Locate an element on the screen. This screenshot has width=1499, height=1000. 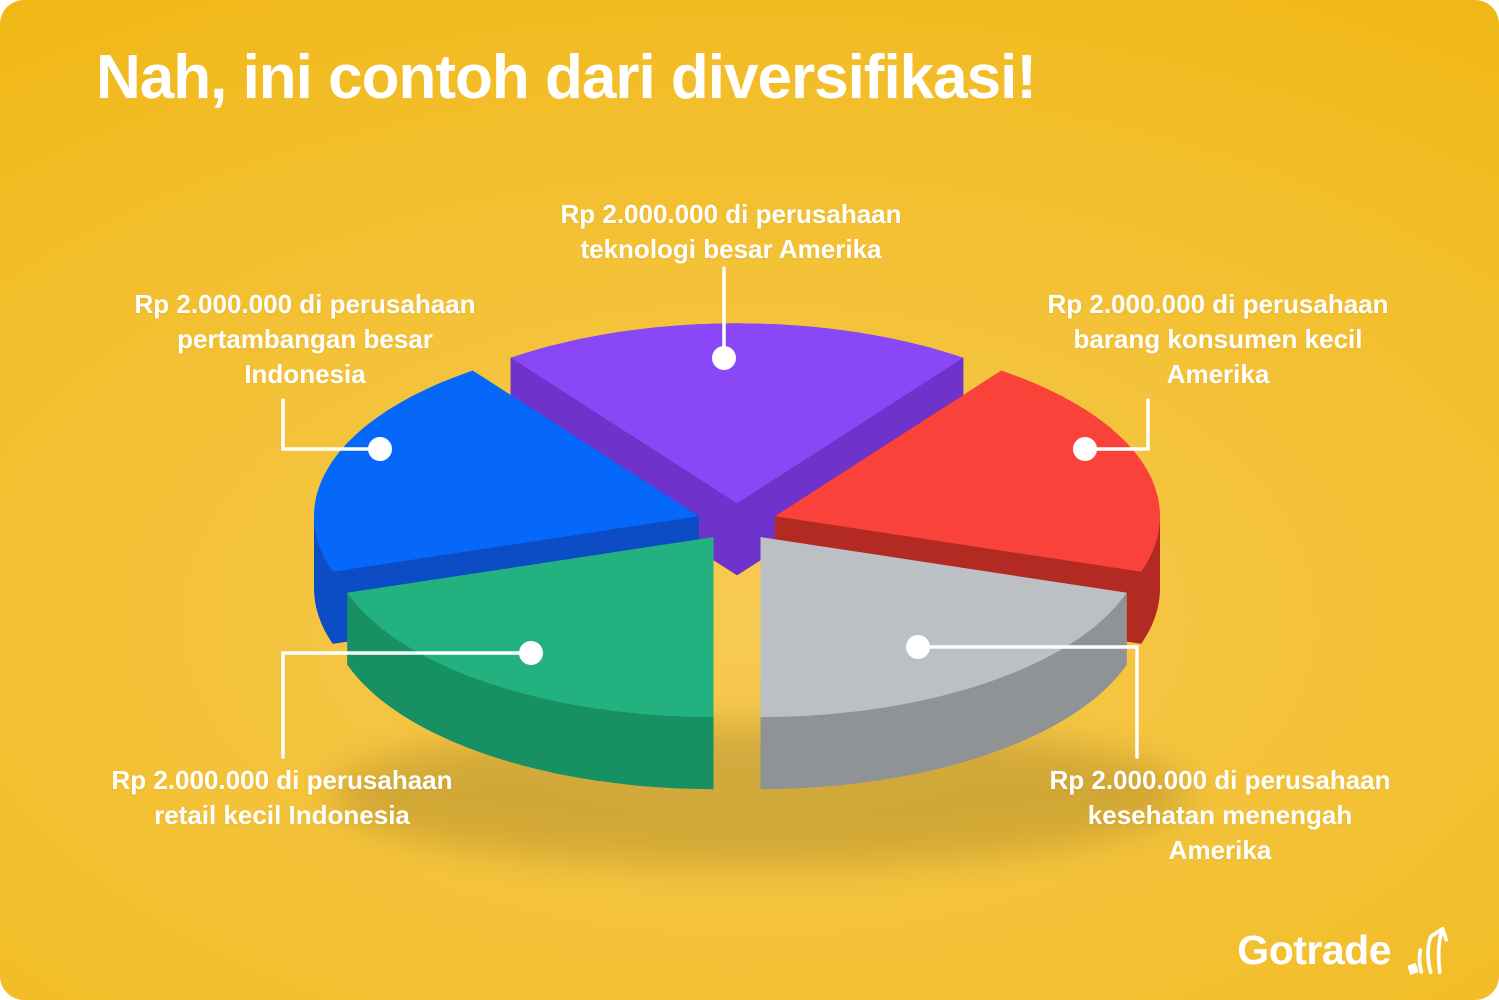
gotrade-arrow-icon is located at coordinates (1428, 950).